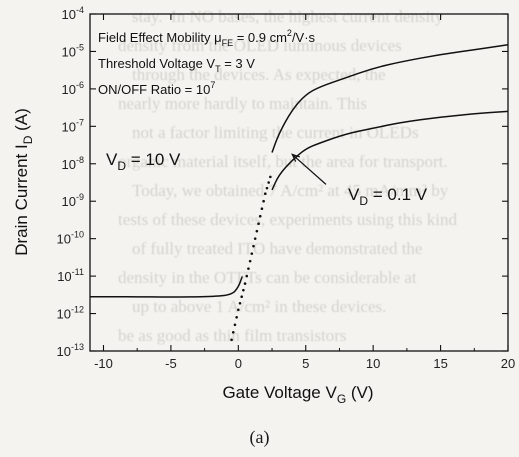 The image size is (519, 457). Describe the element at coordinates (373, 363) in the screenshot. I see `x-tick-label: 10` at that location.